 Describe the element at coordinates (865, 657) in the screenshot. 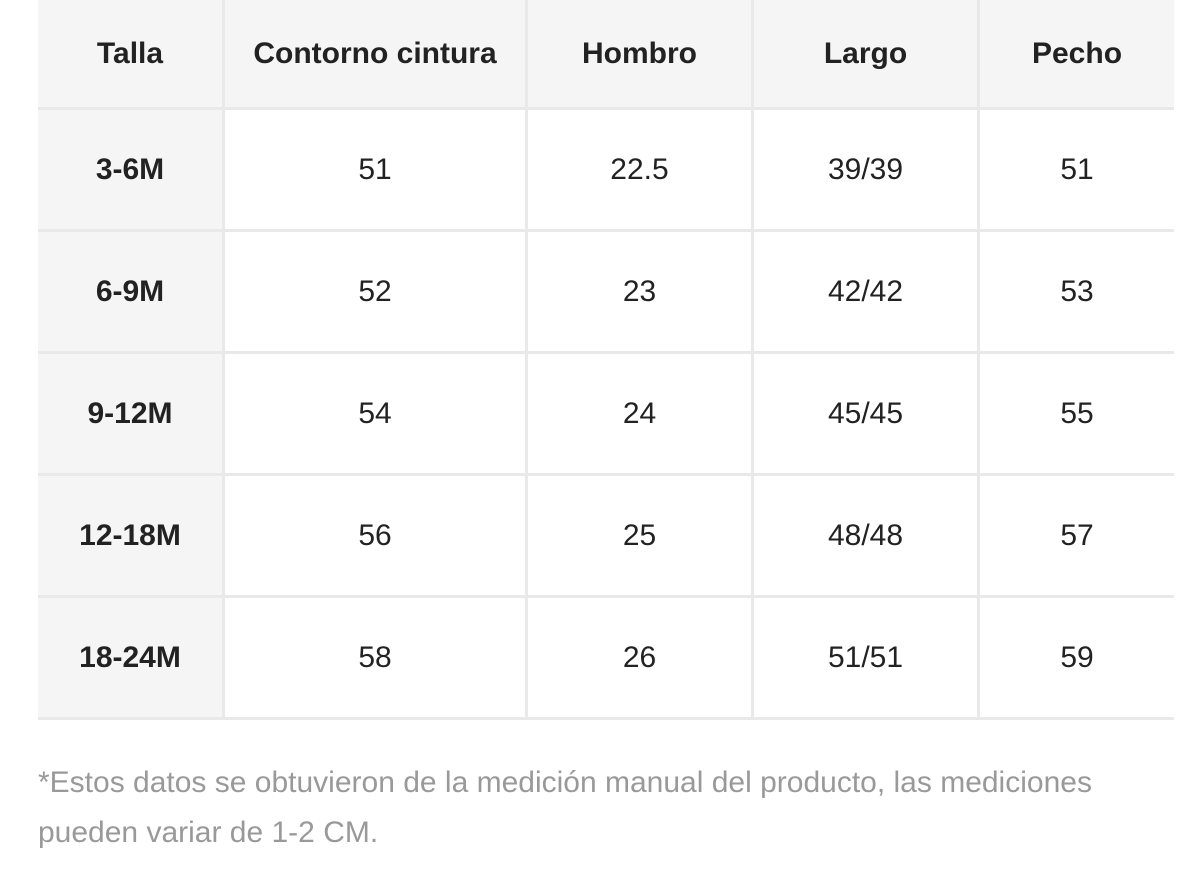

I see `value-cell: 51/51` at that location.